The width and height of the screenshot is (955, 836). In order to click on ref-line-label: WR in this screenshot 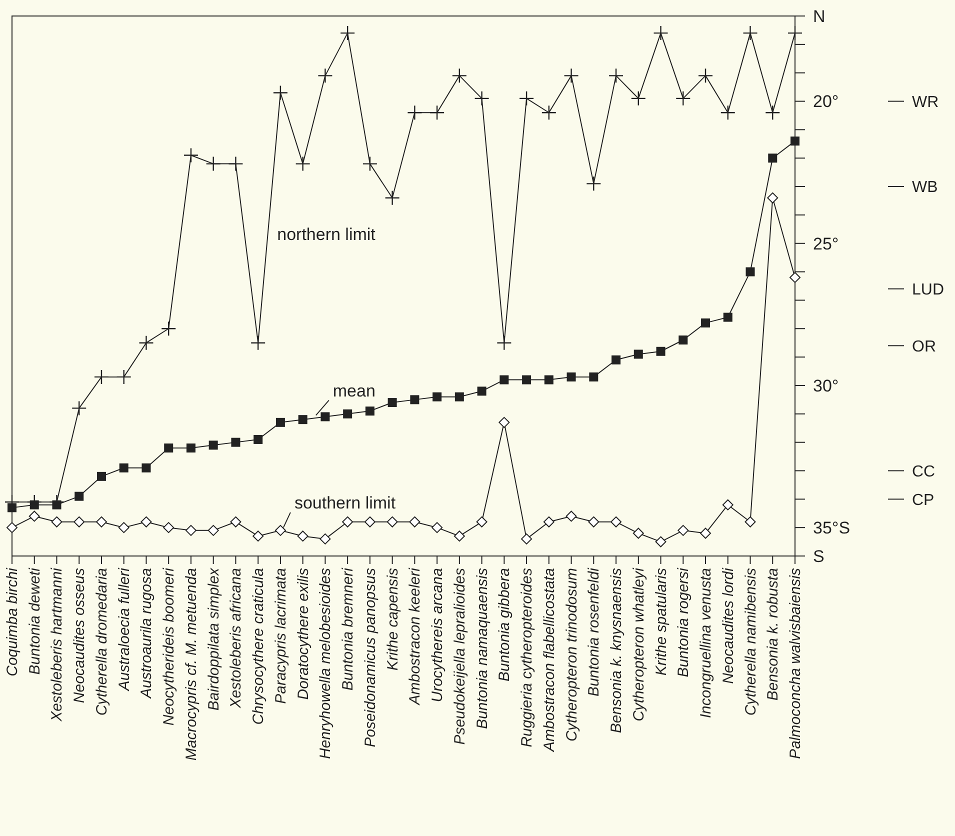, I will do `click(925, 102)`.